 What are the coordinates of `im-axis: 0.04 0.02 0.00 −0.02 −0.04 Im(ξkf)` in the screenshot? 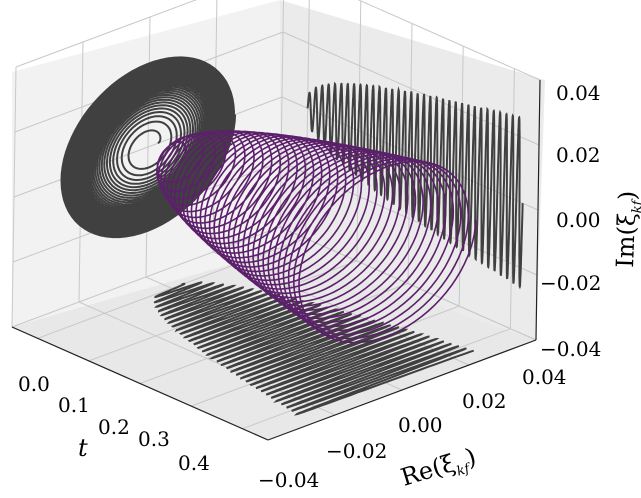 It's located at (590, 221).